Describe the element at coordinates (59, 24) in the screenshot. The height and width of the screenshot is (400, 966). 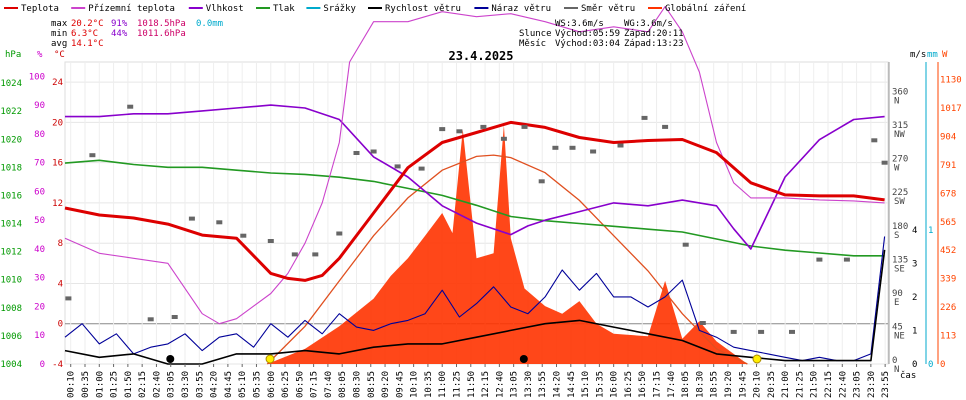
I see `stats-label: max` at that location.